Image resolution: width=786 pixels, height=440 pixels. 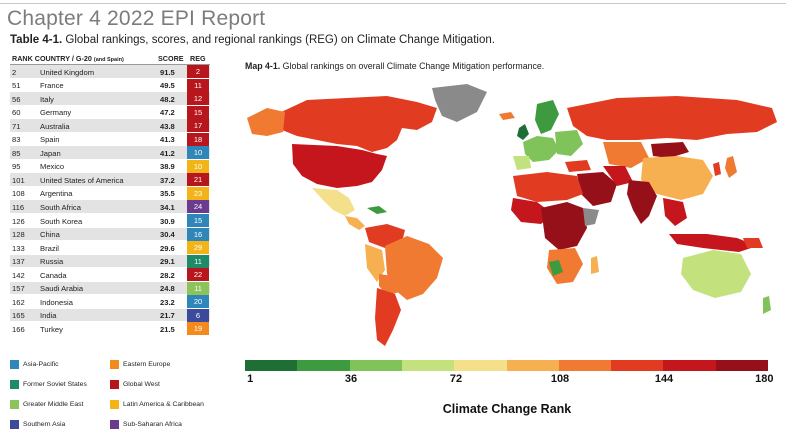 I want to click on scale-tick-label: 108, so click(x=560, y=379).